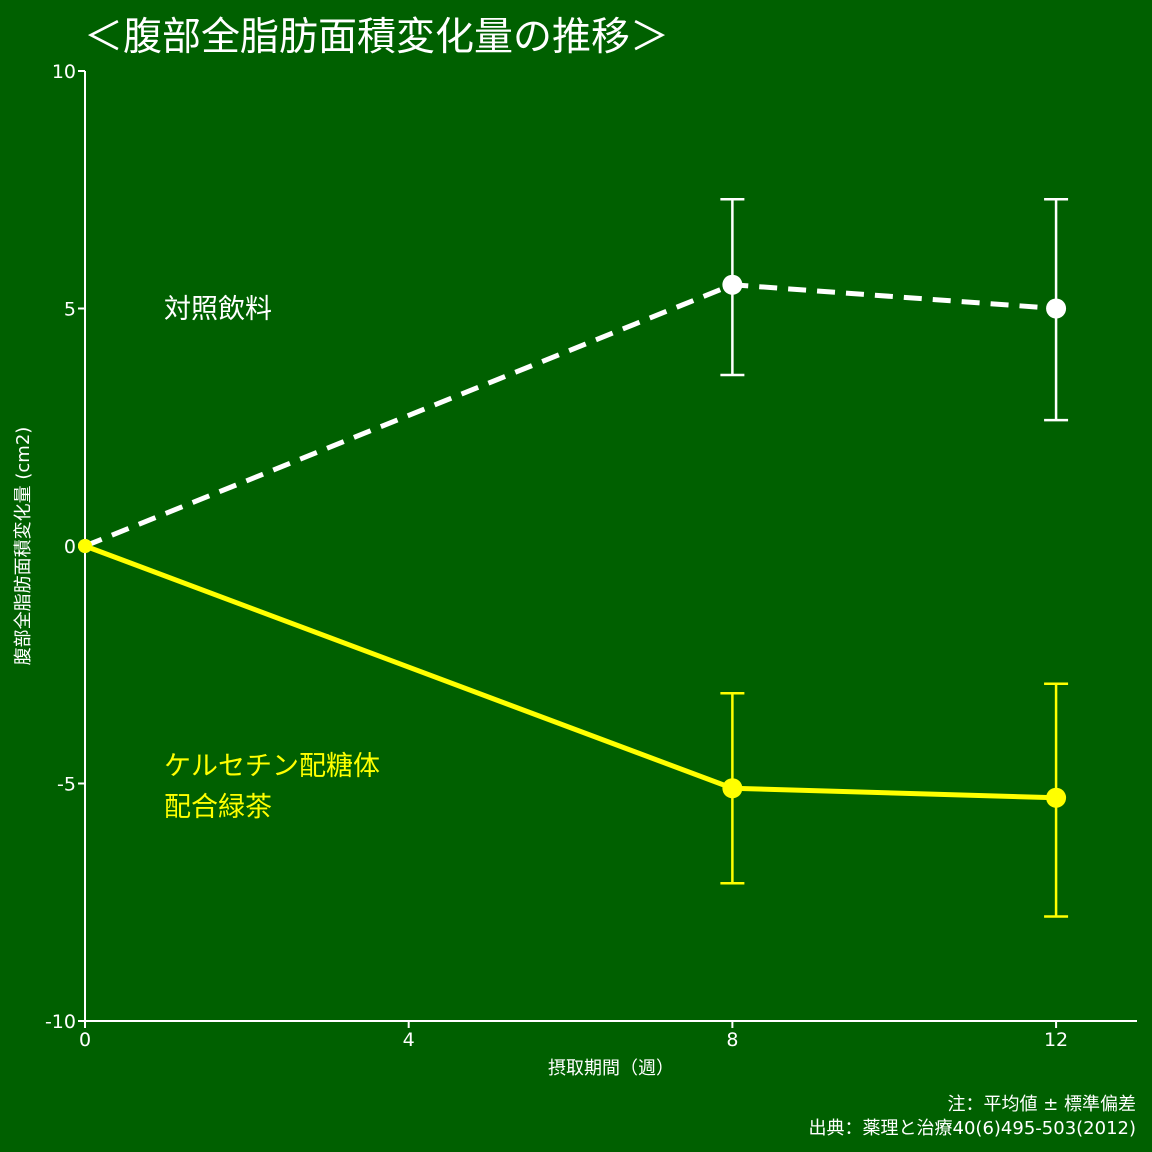  What do you see at coordinates (732, 1040) in the screenshot?
I see `x-tick-label: 8` at bounding box center [732, 1040].